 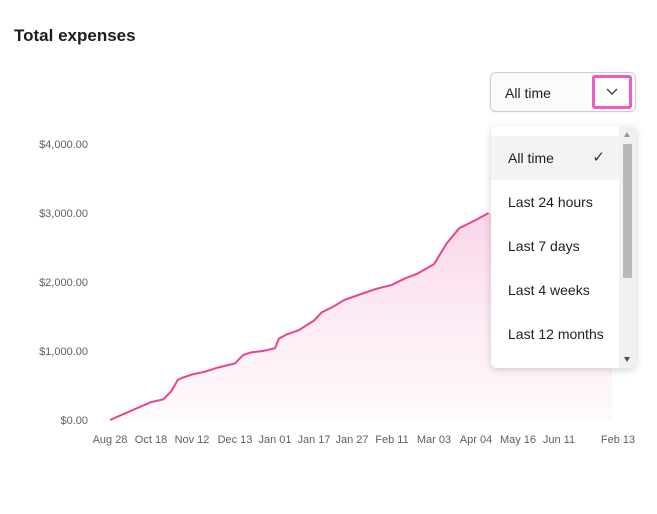 I want to click on option-last-4-weeks: Last 4 weeks, so click(x=555, y=290).